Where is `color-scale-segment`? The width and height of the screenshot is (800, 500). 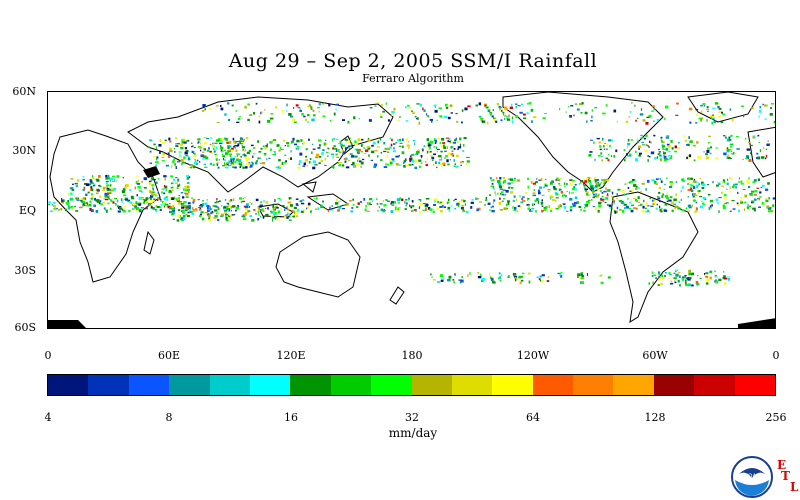 color-scale-segment is located at coordinates (310, 385).